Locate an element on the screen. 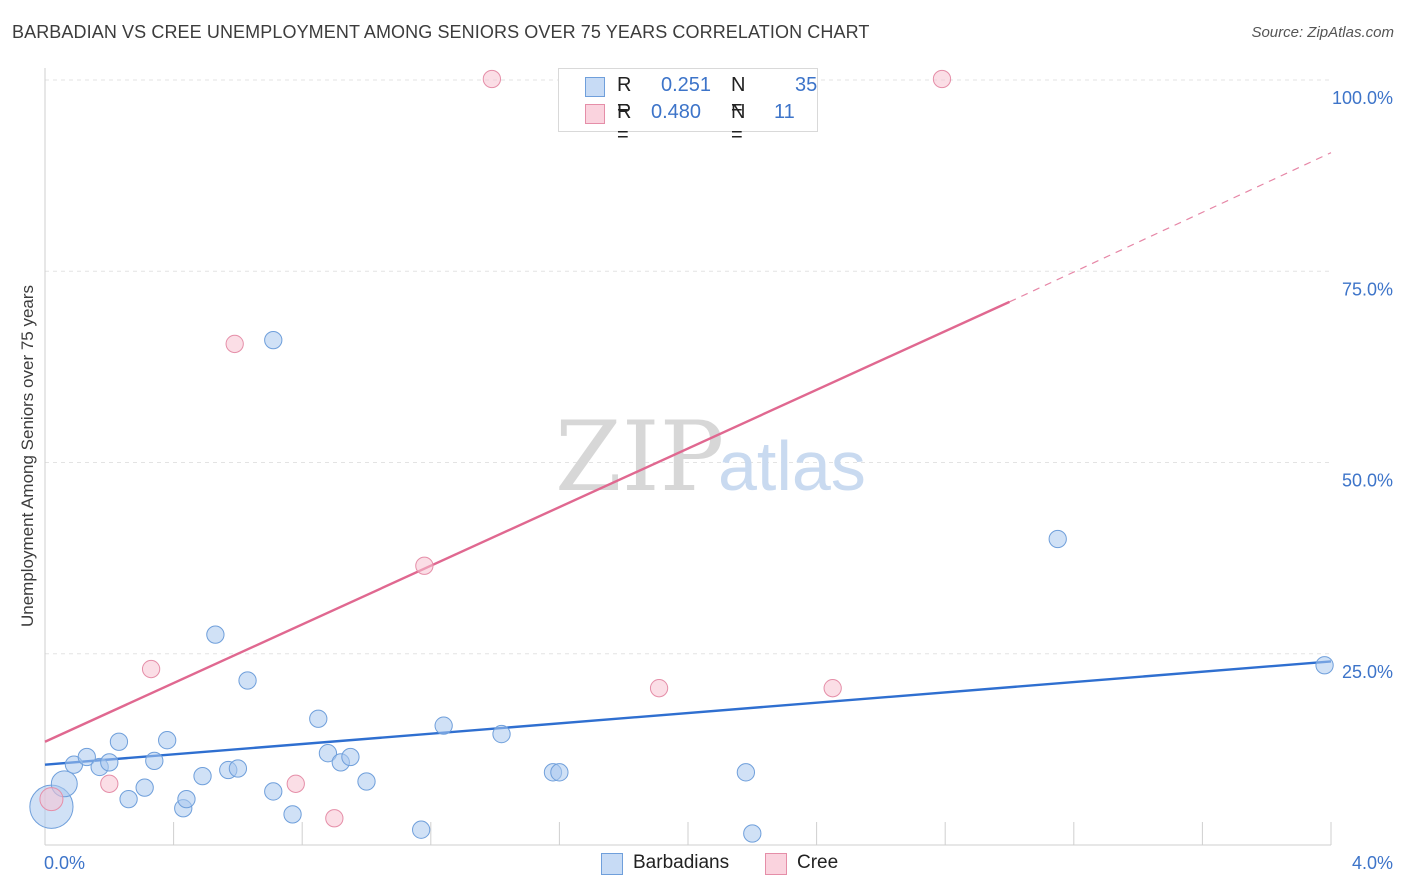 The image size is (1406, 892). bottom-legend-swatch-cree is located at coordinates (776, 864).